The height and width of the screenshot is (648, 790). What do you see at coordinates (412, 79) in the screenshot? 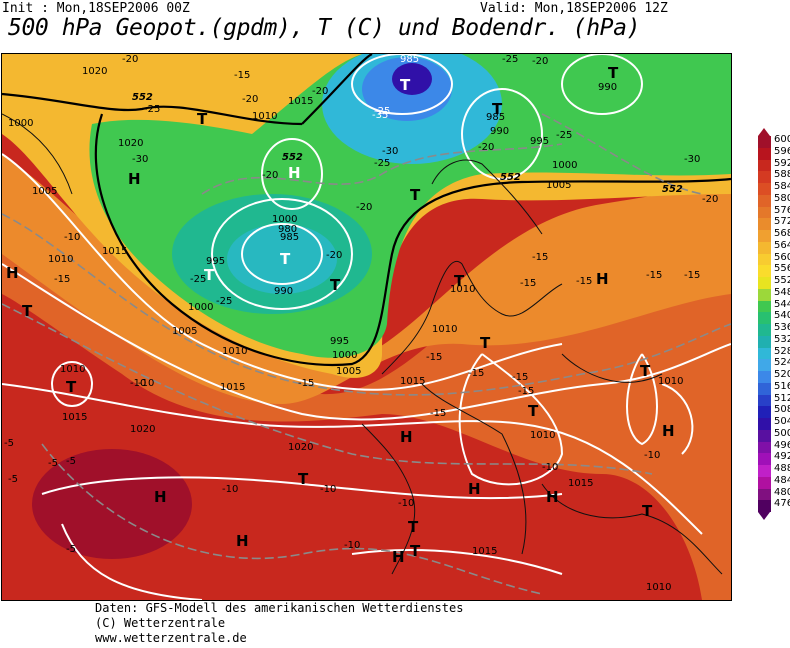
I see `blue-low-core` at bounding box center [412, 79].